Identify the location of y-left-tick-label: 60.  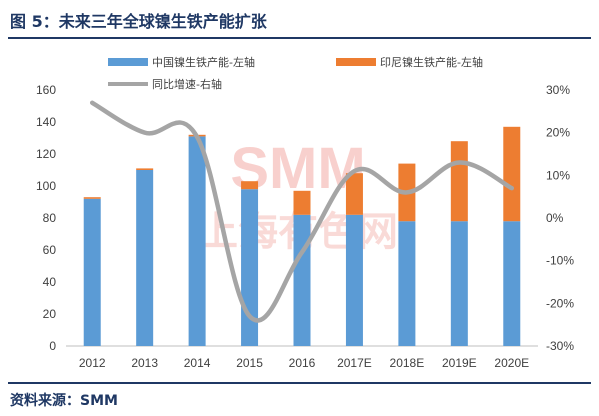
(50, 250).